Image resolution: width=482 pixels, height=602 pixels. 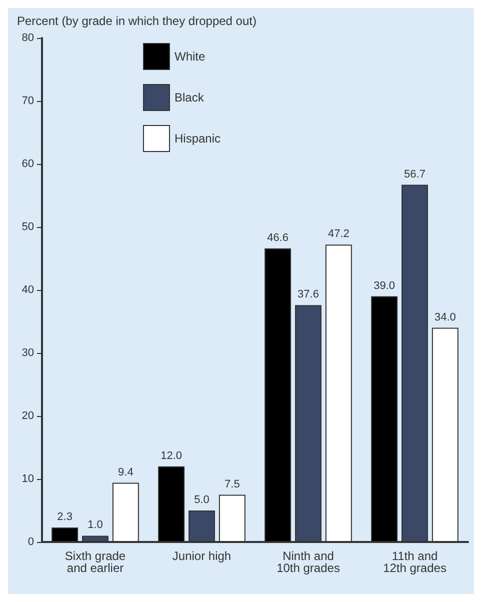 What do you see at coordinates (232, 484) in the screenshot?
I see `data-label: 7.5` at bounding box center [232, 484].